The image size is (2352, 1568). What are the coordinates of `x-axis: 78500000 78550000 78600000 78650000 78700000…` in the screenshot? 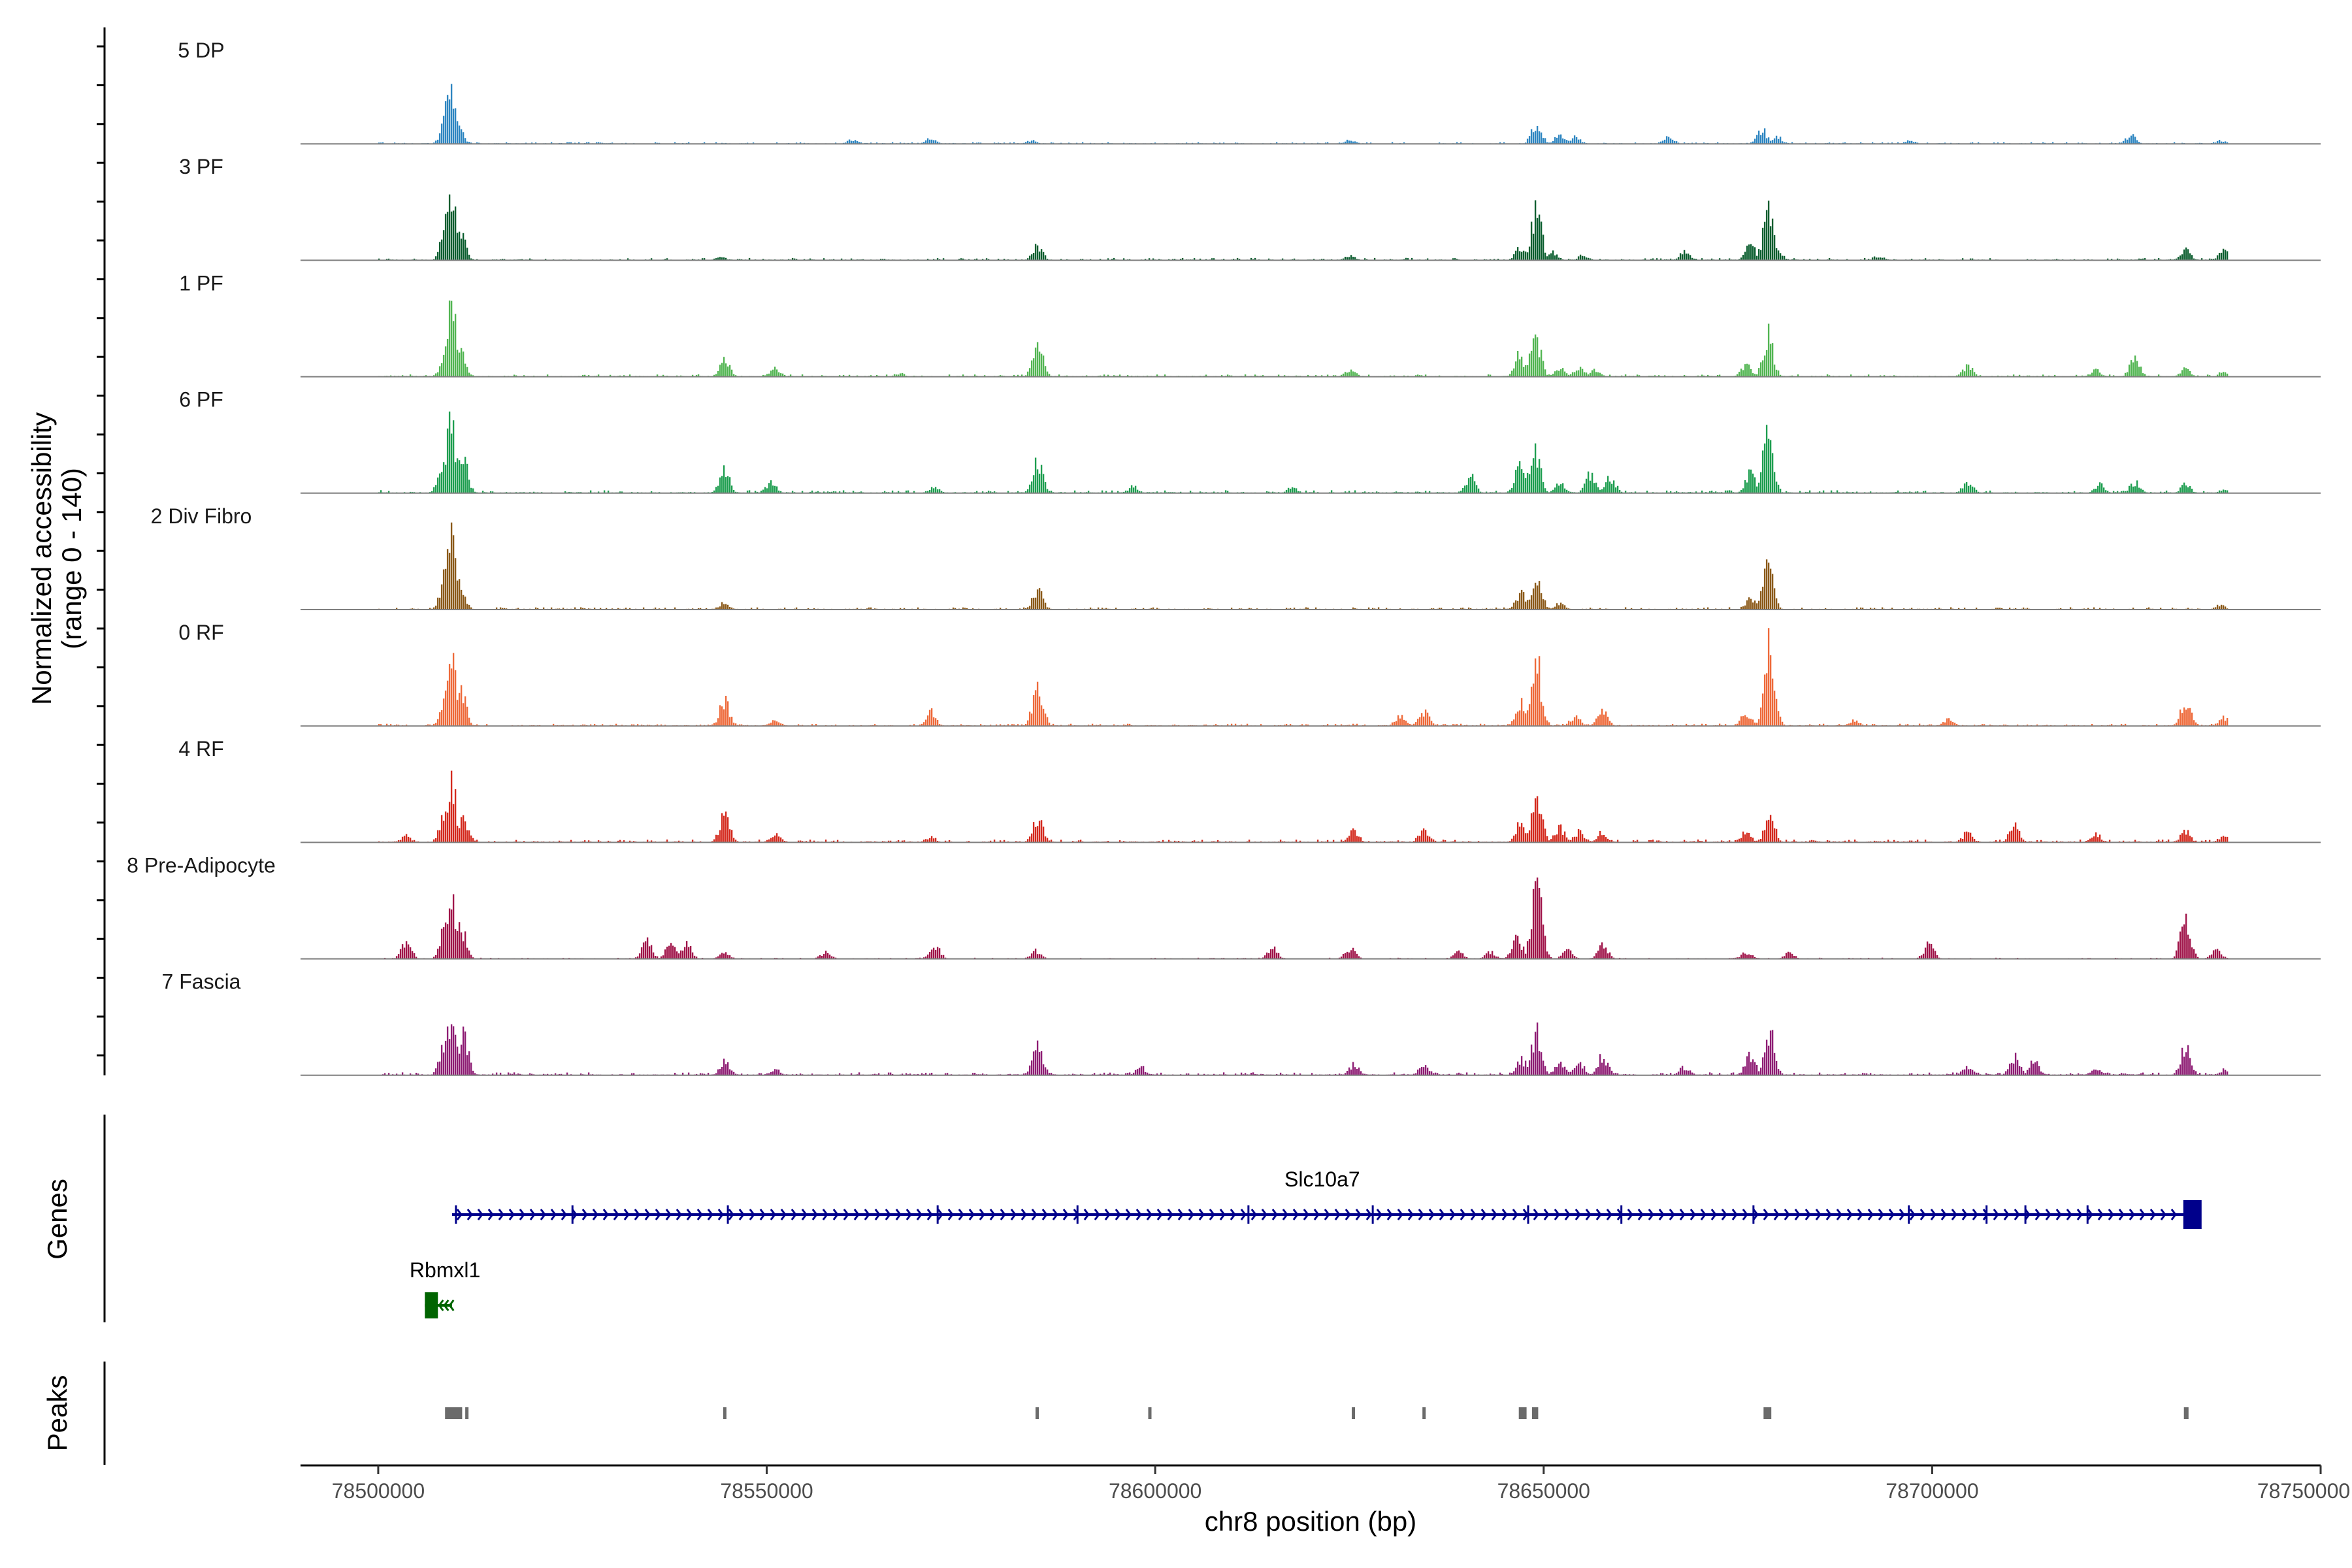 It's located at (1325, 1483).